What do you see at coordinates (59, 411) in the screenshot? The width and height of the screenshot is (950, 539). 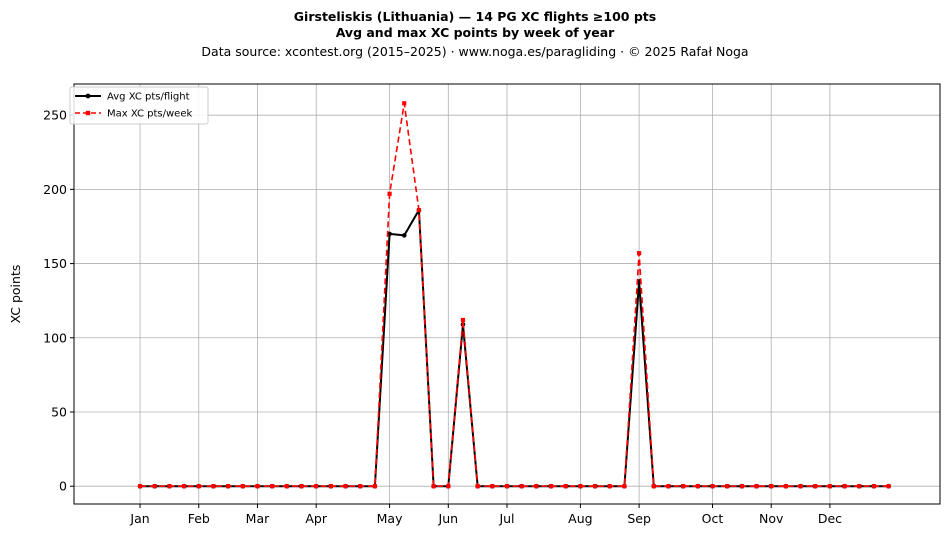 I see `y-tick-label: 50` at bounding box center [59, 411].